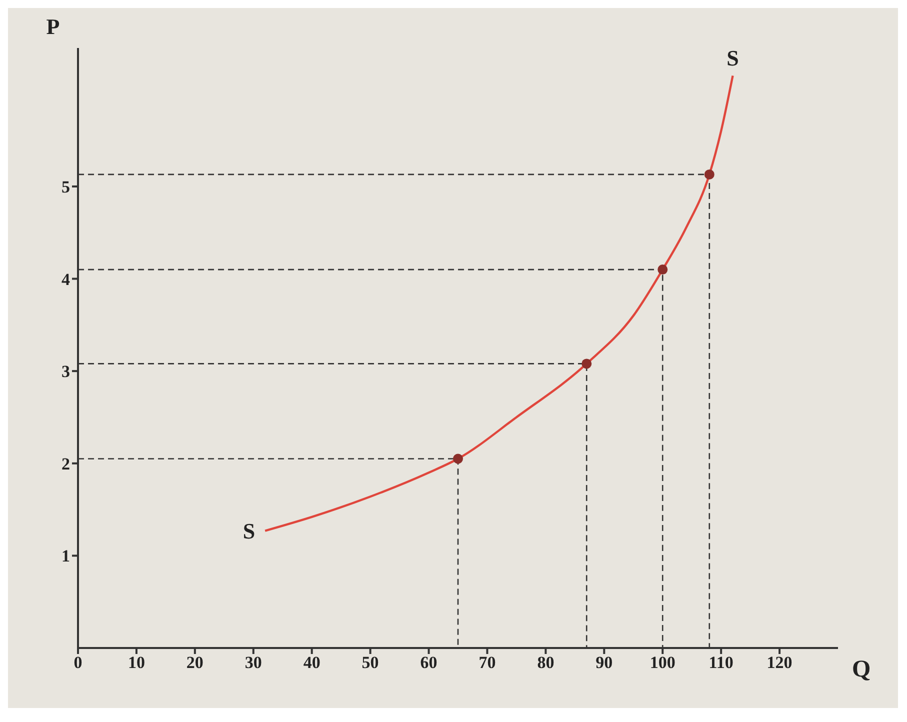 The image size is (907, 722). I want to click on x-tick-label: 60, so click(429, 662).